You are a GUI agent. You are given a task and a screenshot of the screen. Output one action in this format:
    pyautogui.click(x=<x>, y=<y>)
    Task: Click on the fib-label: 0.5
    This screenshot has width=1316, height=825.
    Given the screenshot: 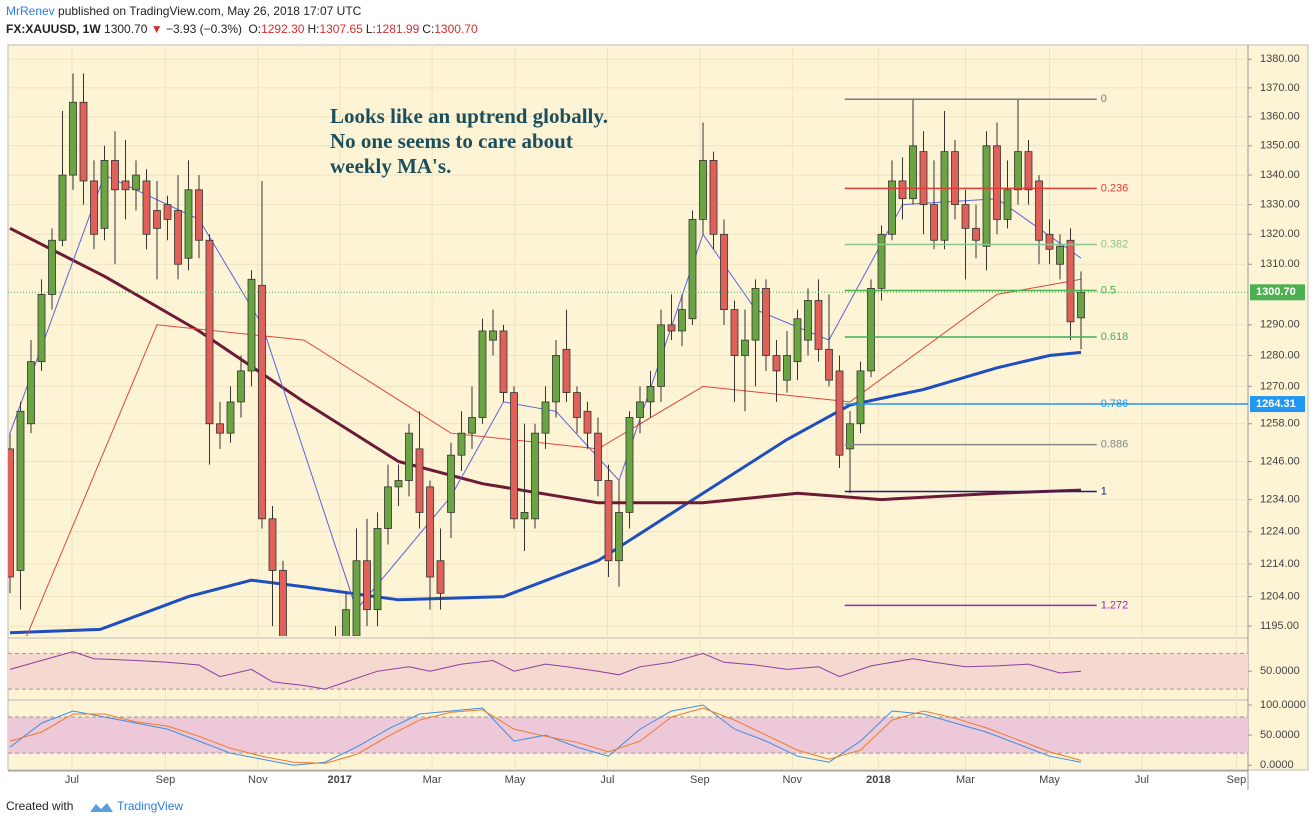 What is the action you would take?
    pyautogui.click(x=1108, y=290)
    